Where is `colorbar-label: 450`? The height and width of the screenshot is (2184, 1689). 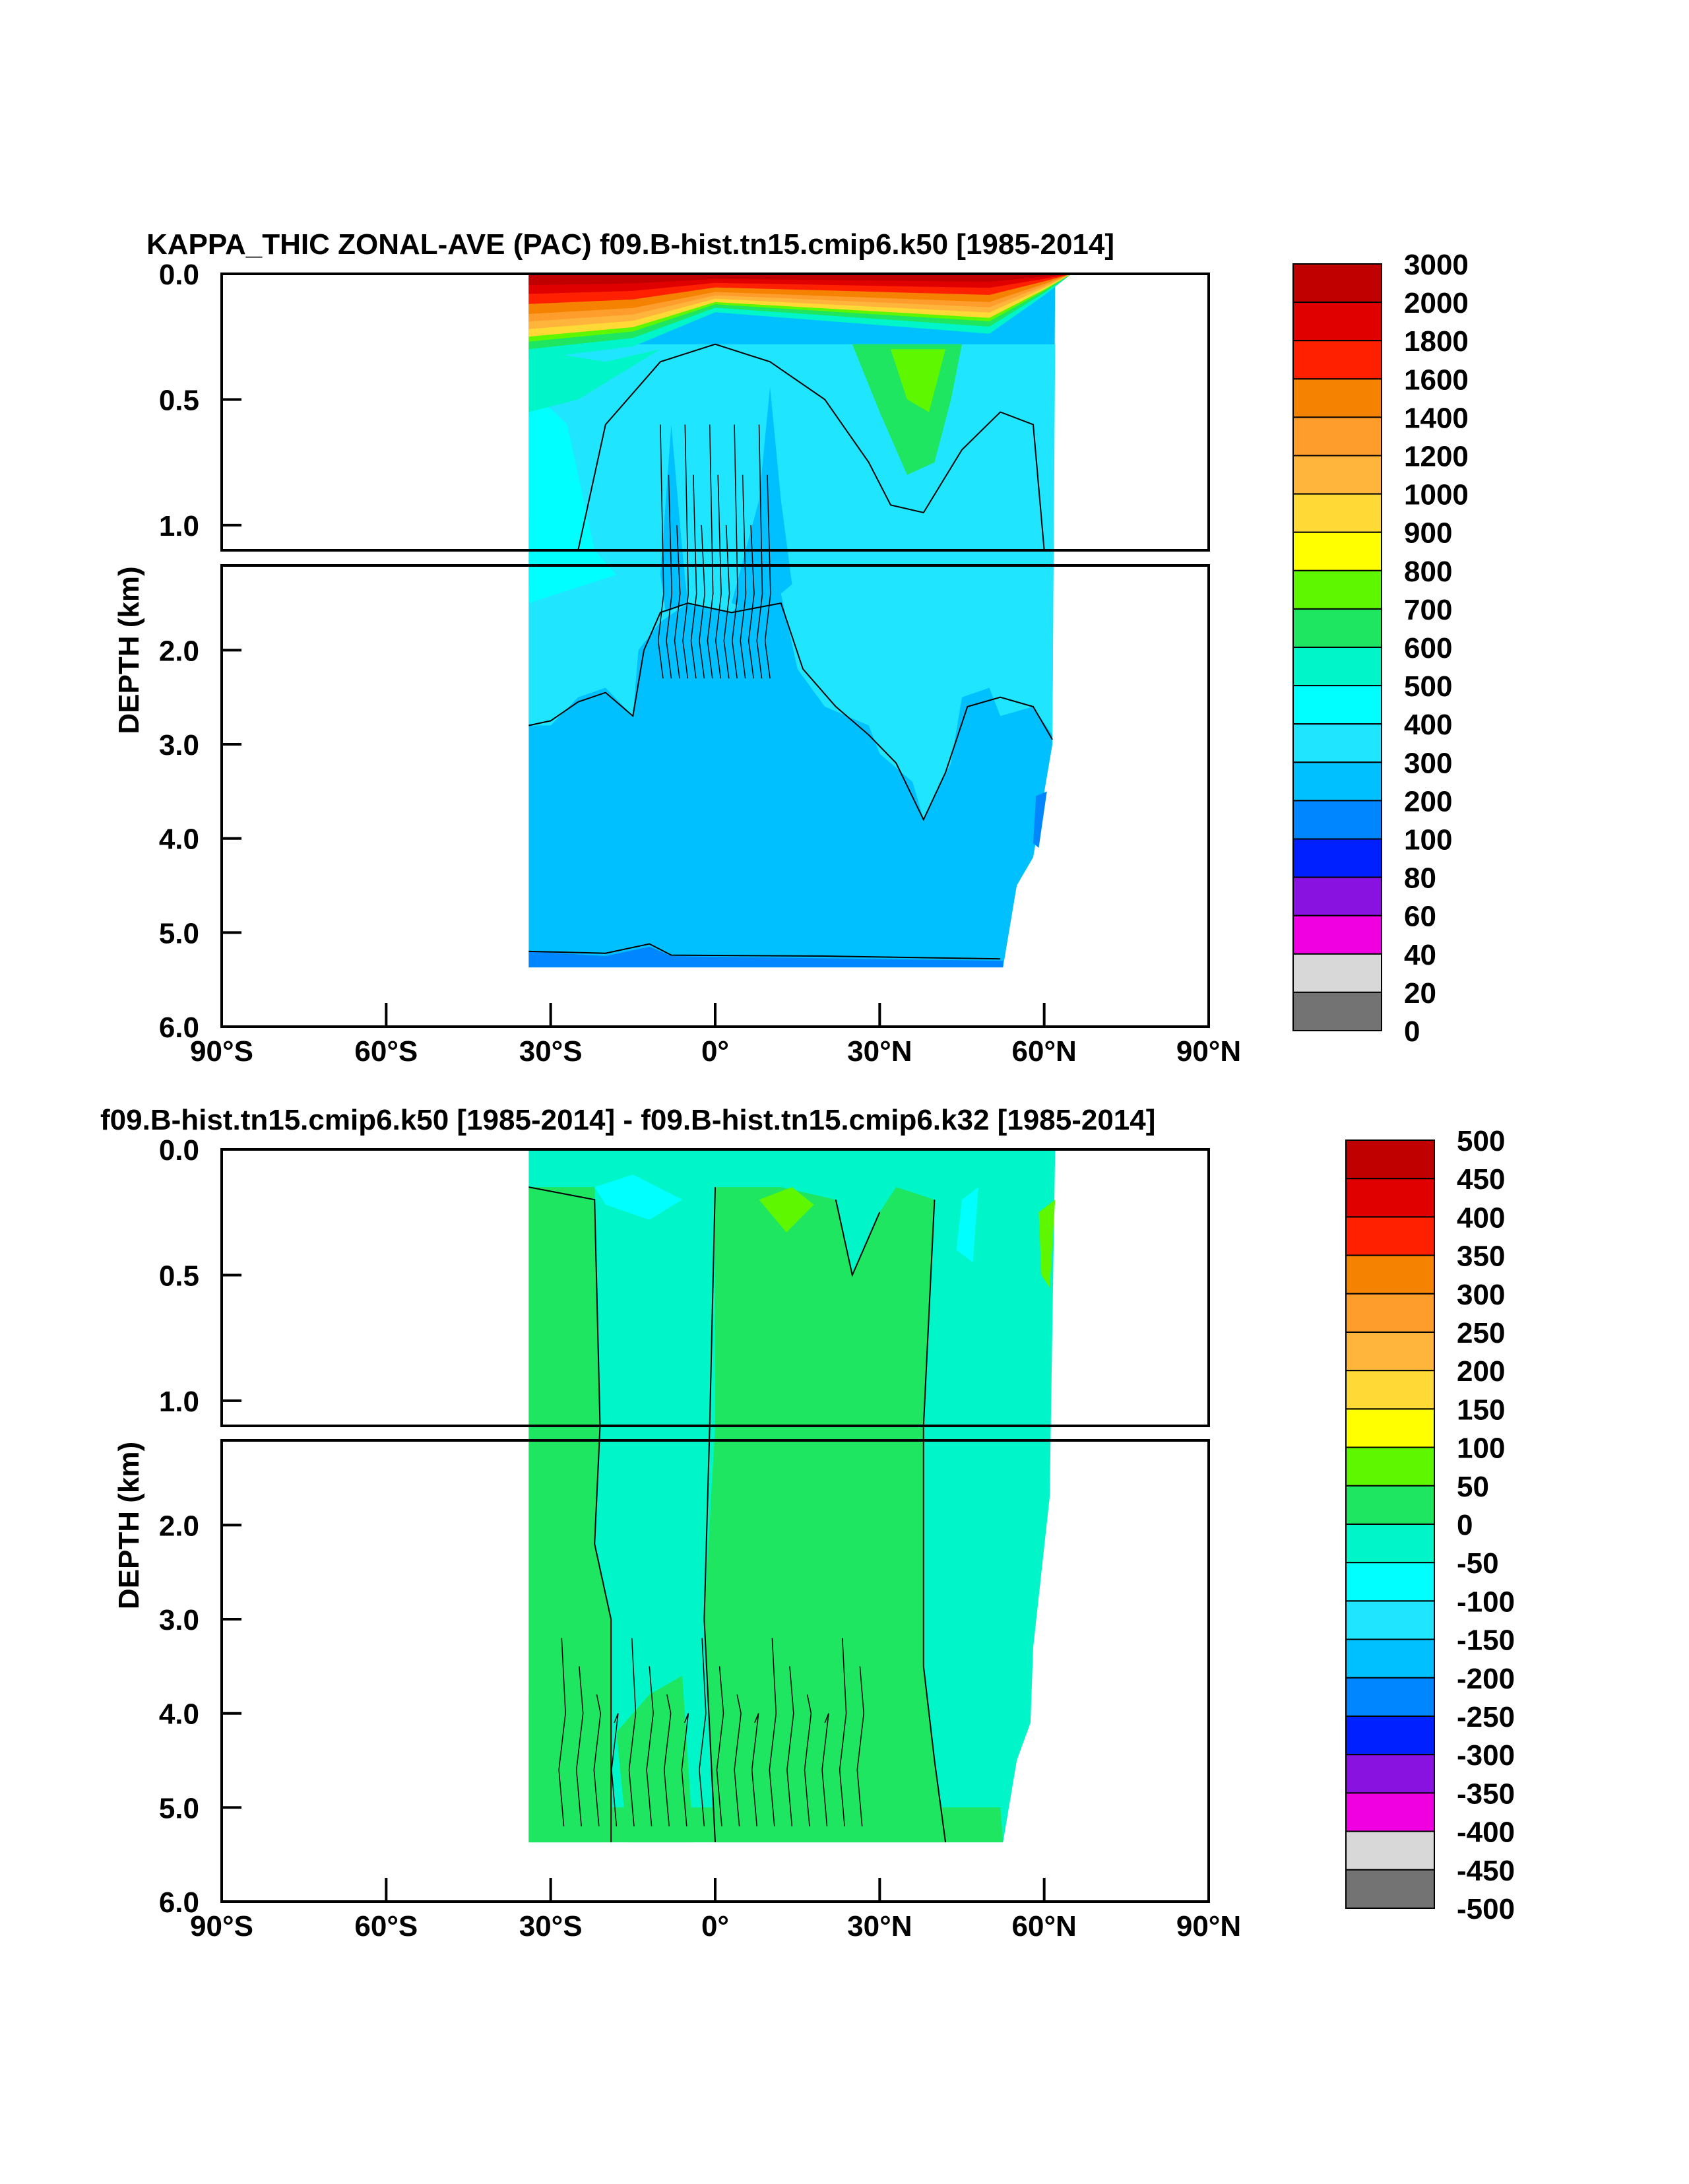 colorbar-label: 450 is located at coordinates (1481, 1179).